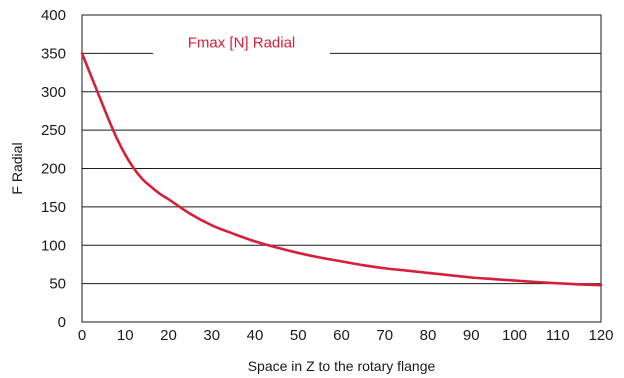 The height and width of the screenshot is (378, 624). I want to click on x-tick-labels: 0 10 20 30 40 50 60 70 80 90 100 110 120, so click(346, 335).